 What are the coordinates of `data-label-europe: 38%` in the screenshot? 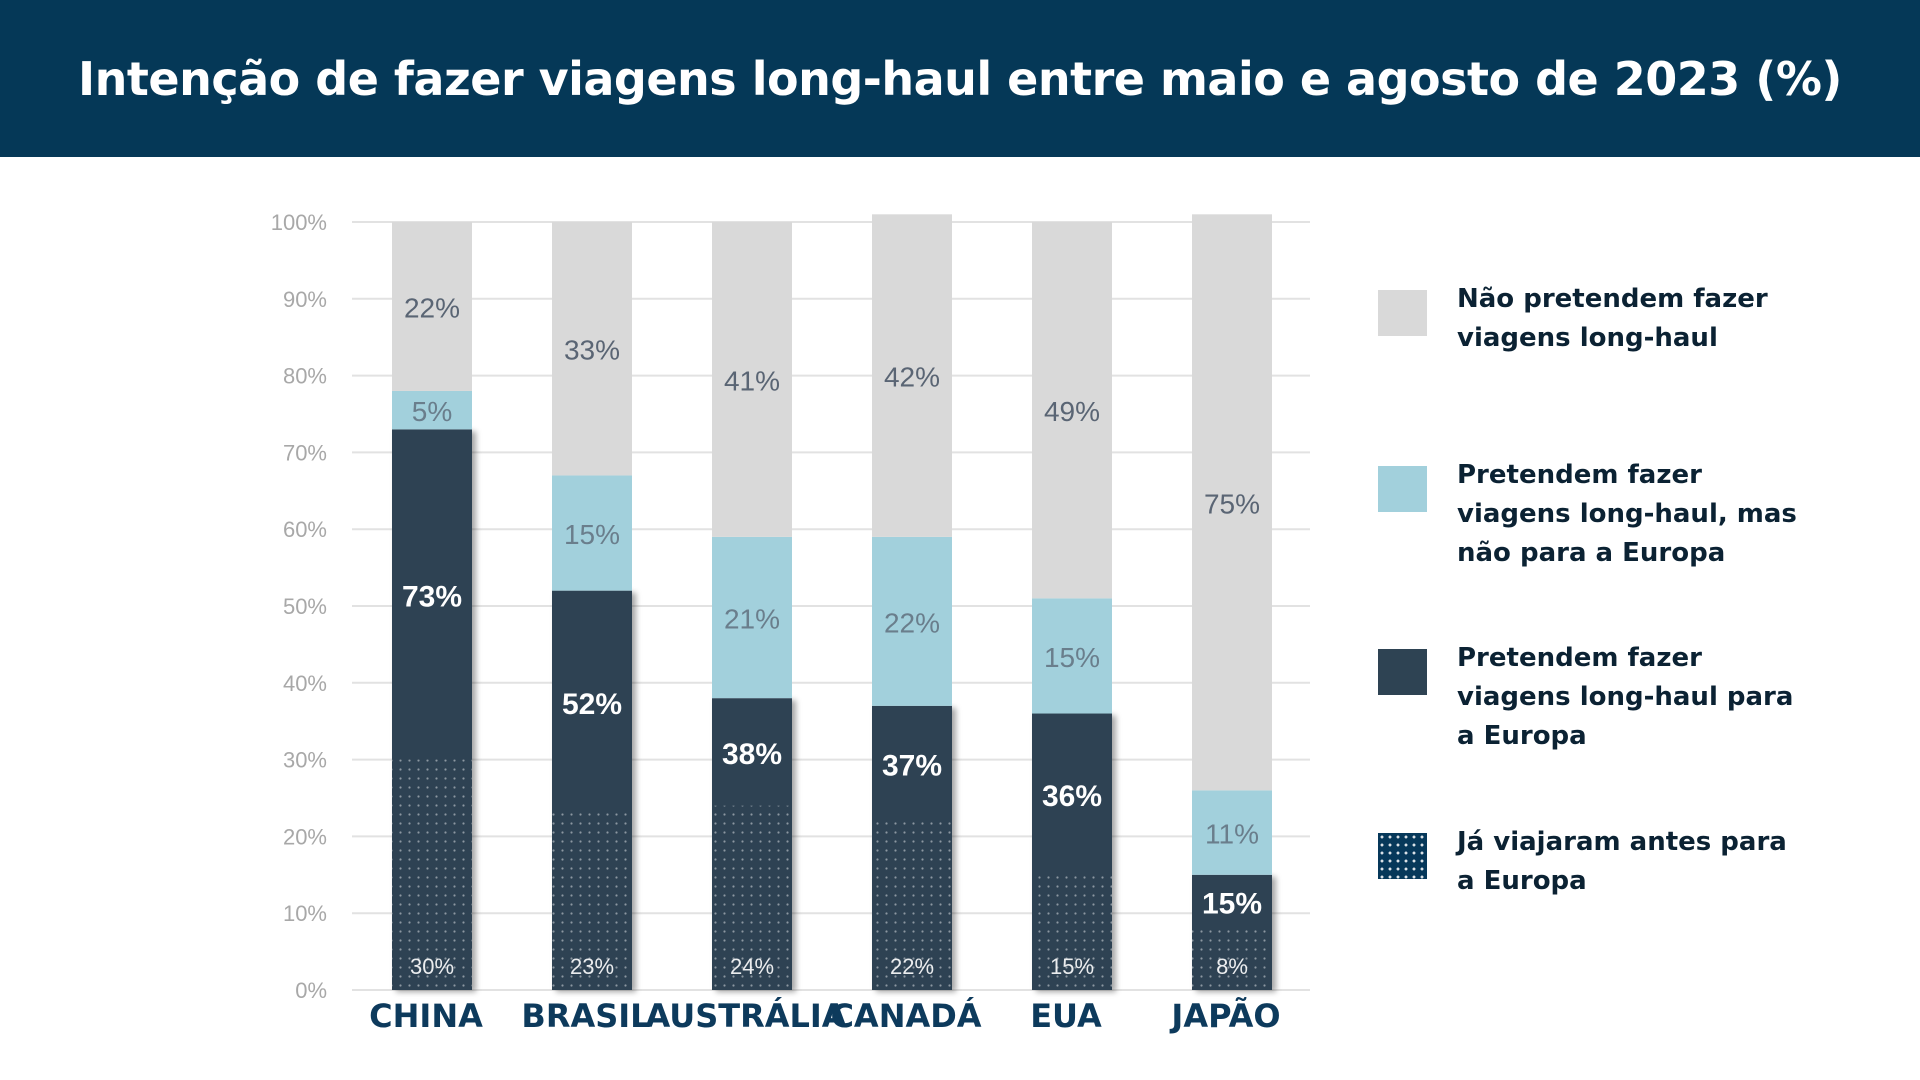 It's located at (752, 754).